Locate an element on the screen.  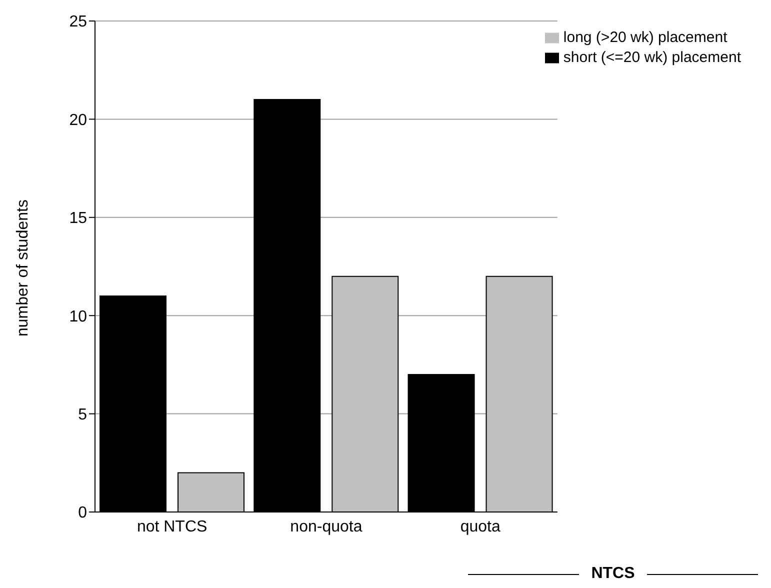
y-tick-label: 20 is located at coordinates (78, 120).